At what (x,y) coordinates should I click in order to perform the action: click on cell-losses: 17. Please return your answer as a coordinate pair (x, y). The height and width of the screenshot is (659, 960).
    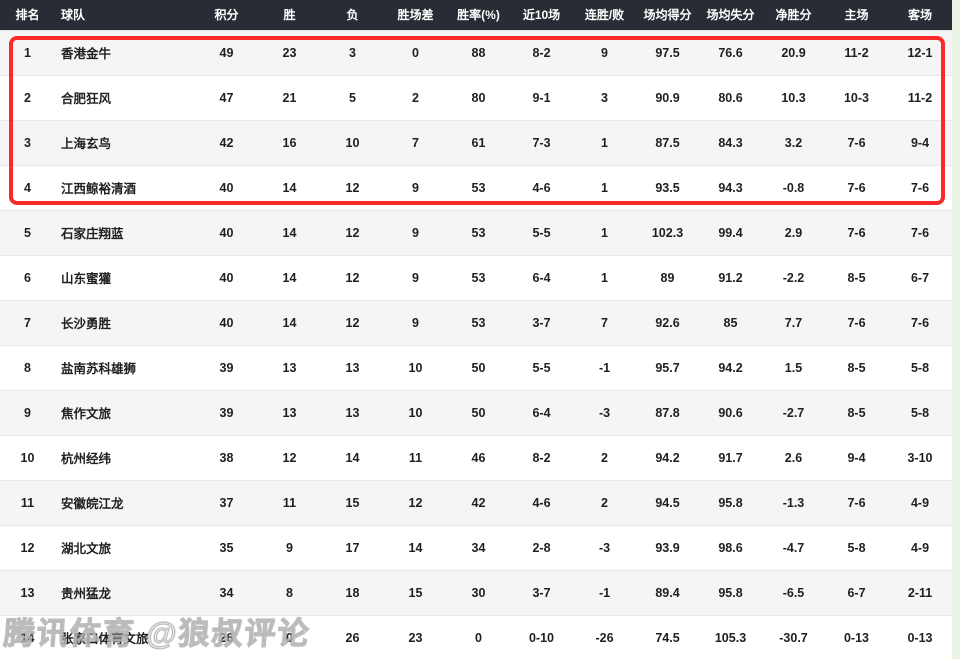
    Looking at the image, I should click on (352, 547).